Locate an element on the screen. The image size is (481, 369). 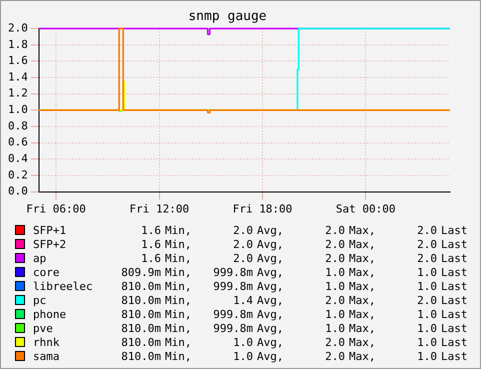
y-tick-label: 1.0 is located at coordinates (18, 109).